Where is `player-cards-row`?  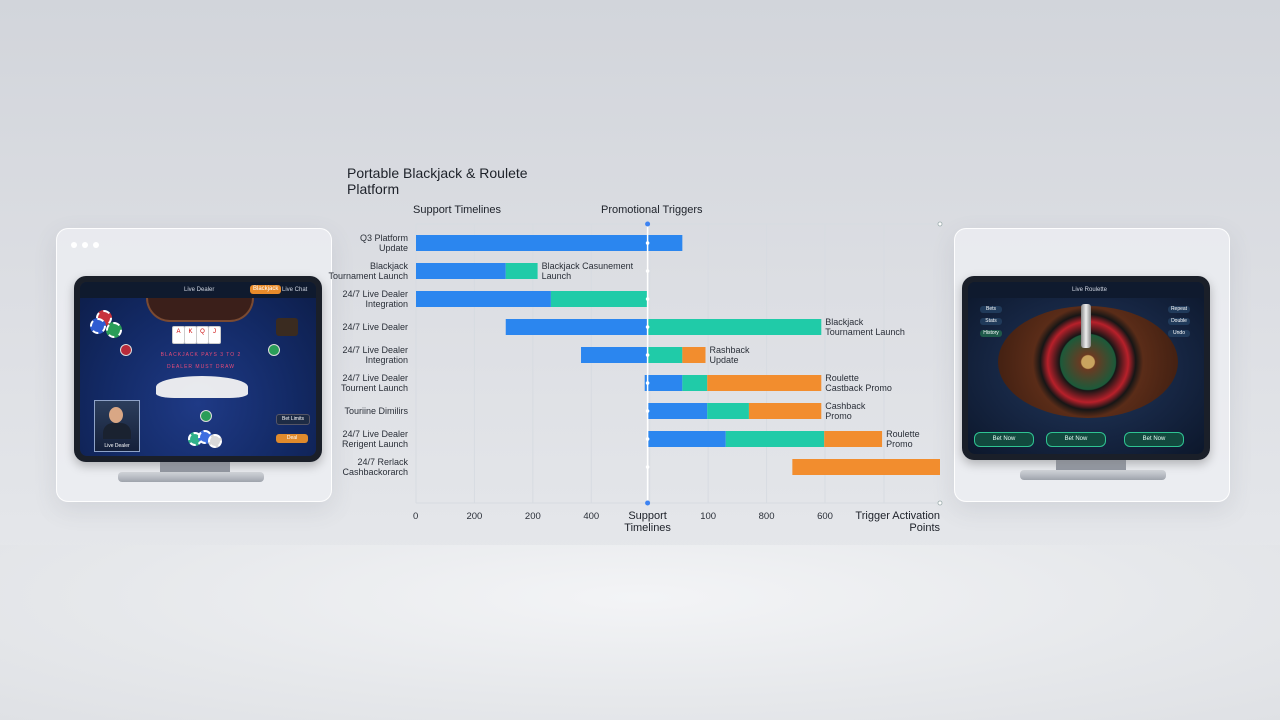 player-cards-row is located at coordinates (202, 387).